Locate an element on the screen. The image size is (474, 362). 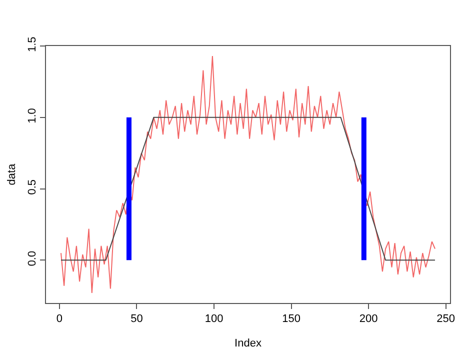
x-tick-label: 0 is located at coordinates (59, 319).